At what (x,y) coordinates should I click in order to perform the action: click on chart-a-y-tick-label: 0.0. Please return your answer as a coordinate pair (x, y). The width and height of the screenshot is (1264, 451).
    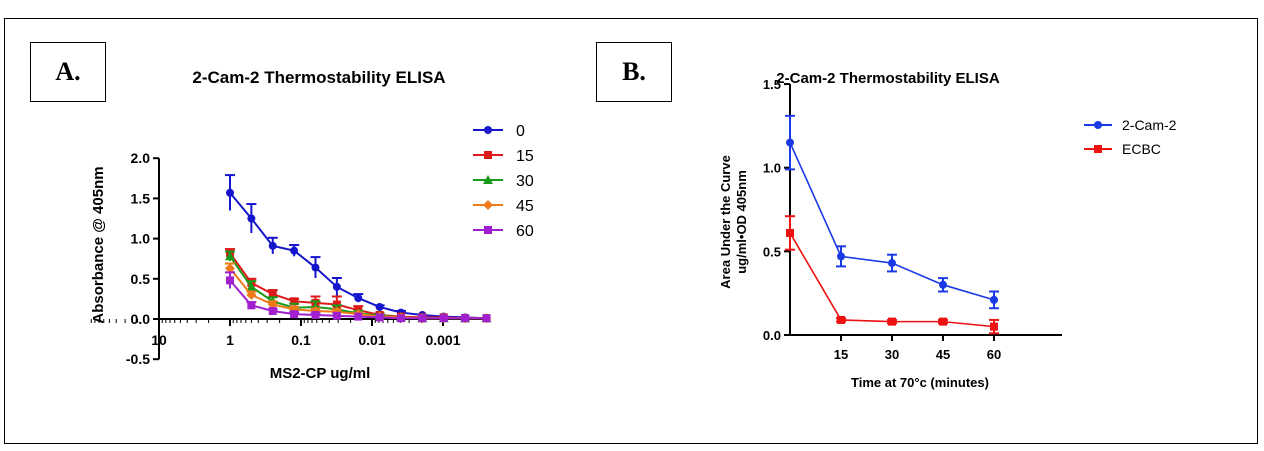
    Looking at the image, I should click on (141, 319).